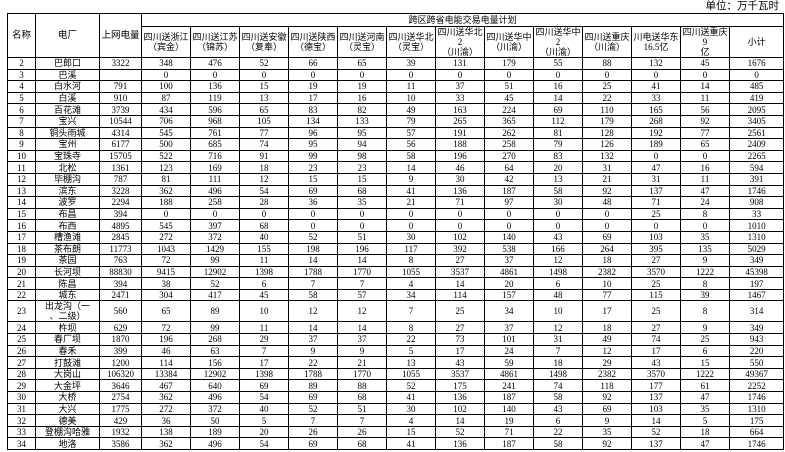 The height and width of the screenshot is (452, 785). Describe the element at coordinates (558, 179) in the screenshot. I see `value-cell: 13` at that location.